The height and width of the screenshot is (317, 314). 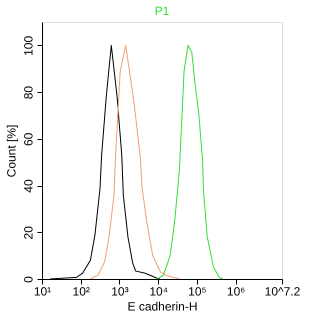 I want to click on chart-title: P1, so click(x=162, y=11).